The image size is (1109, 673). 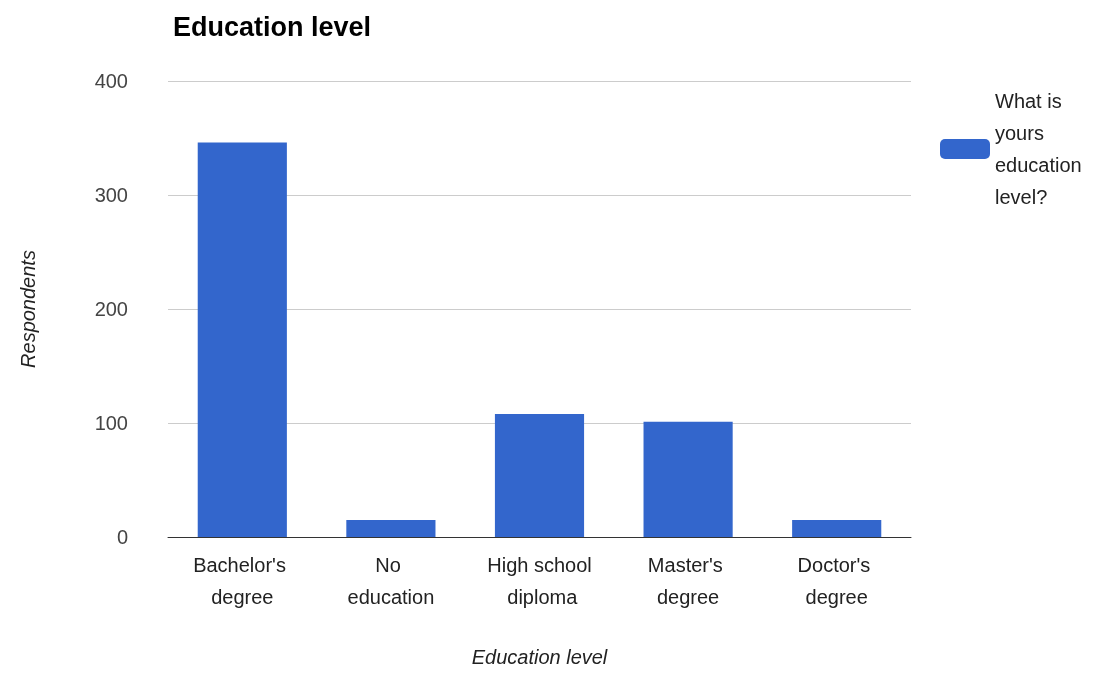 What do you see at coordinates (28, 309) in the screenshot?
I see `y-axis-title: Respondents` at bounding box center [28, 309].